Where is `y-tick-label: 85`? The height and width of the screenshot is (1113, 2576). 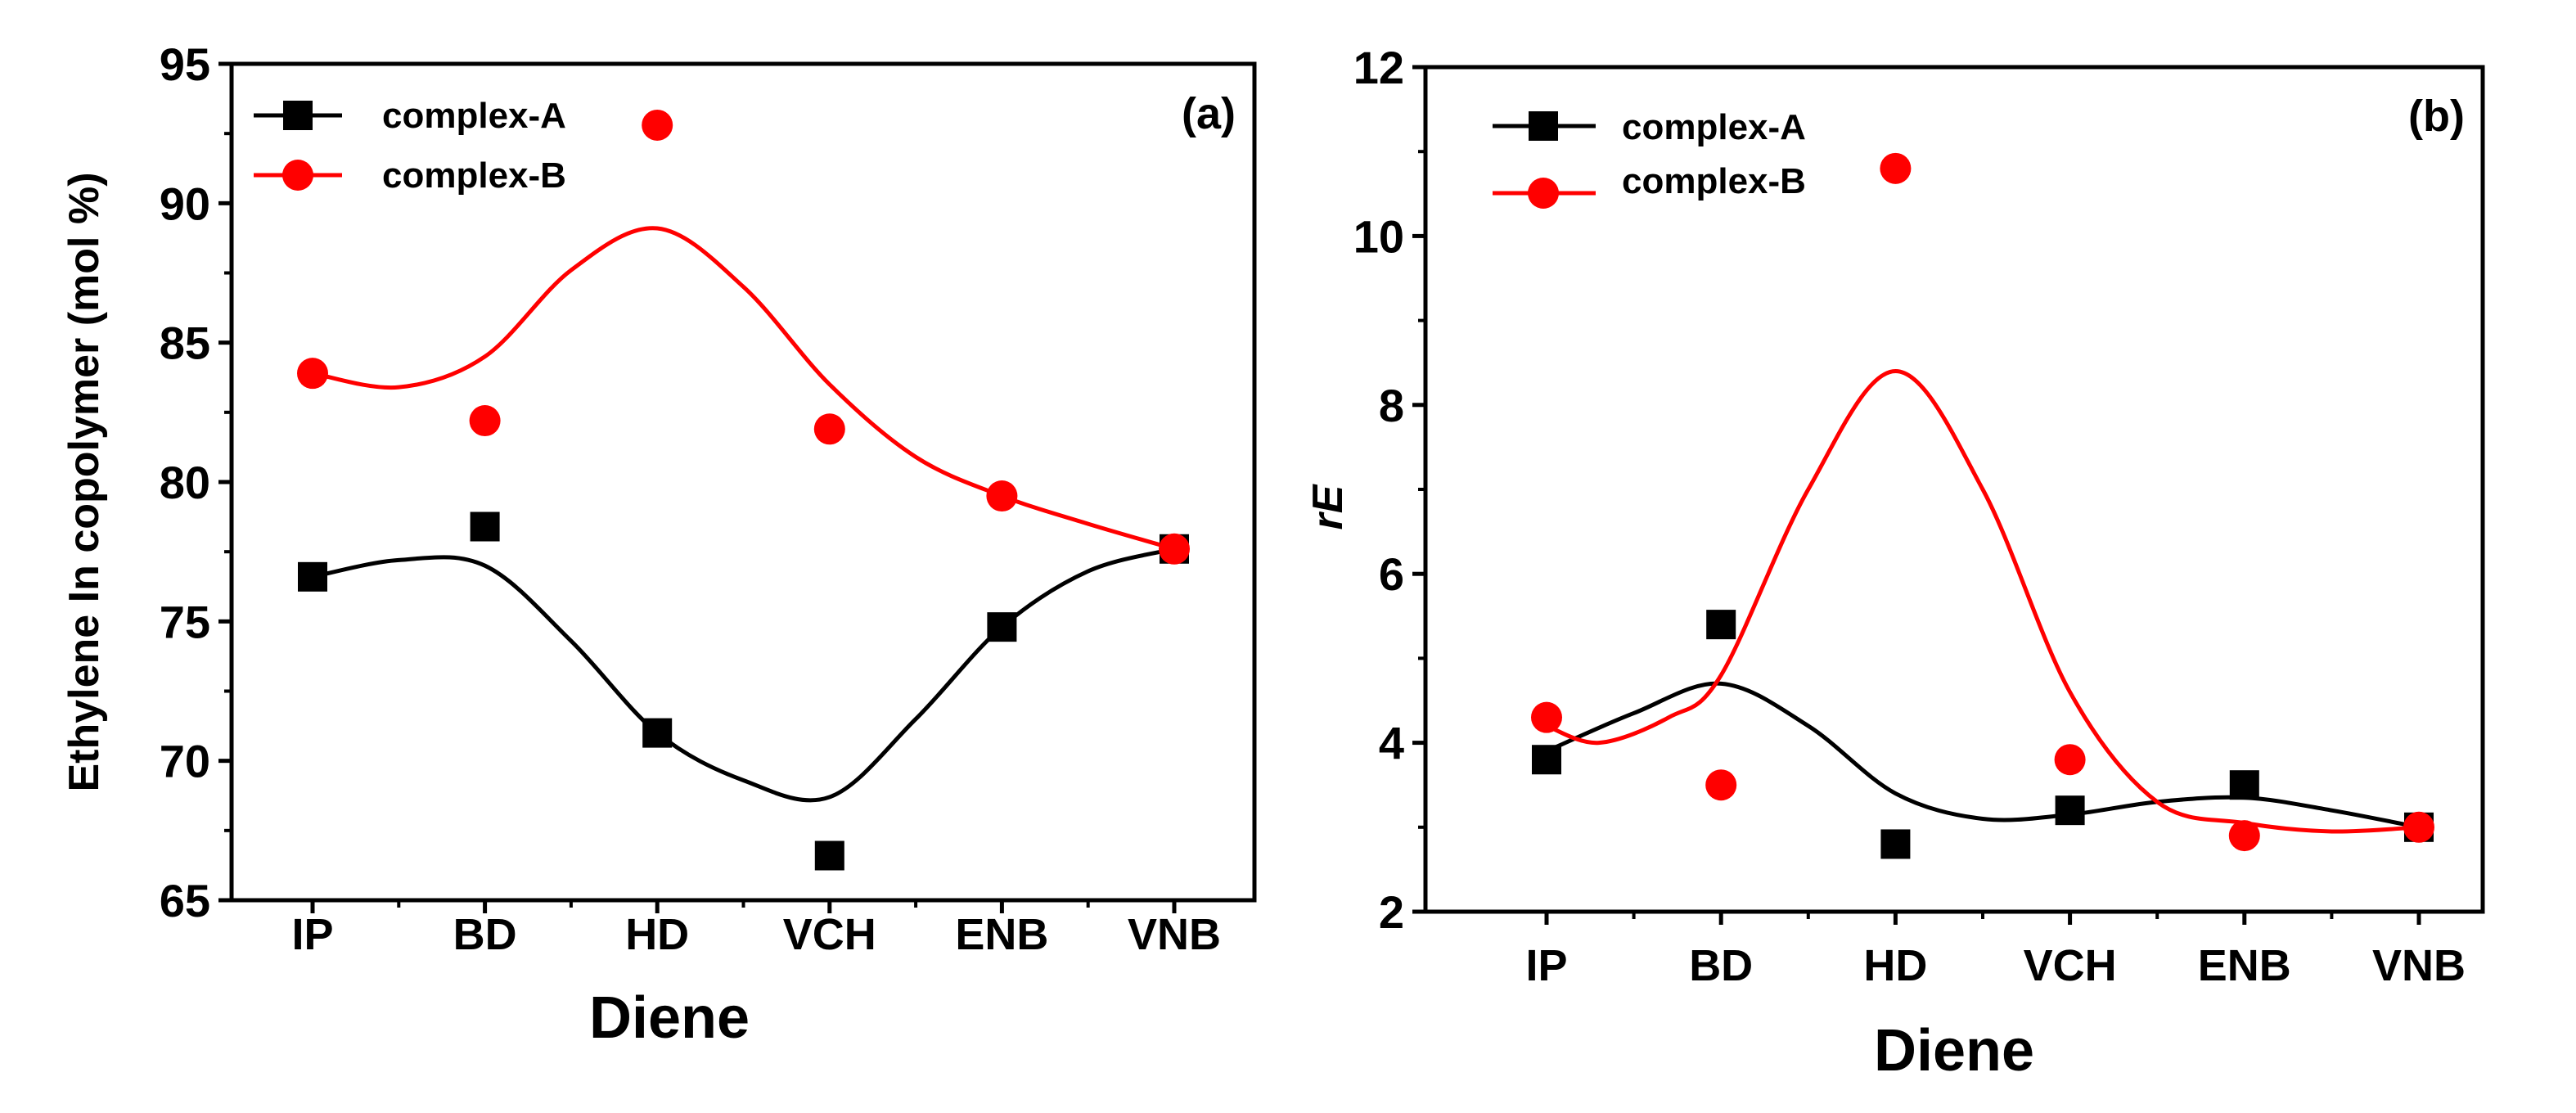 y-tick-label: 85 is located at coordinates (185, 343).